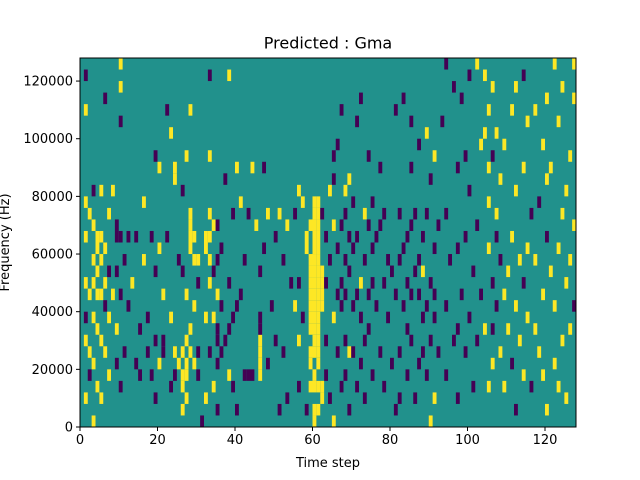  Describe the element at coordinates (51, 255) in the screenshot. I see `y-axis: 0 20000 40000 60000 80000 100000 120000` at that location.